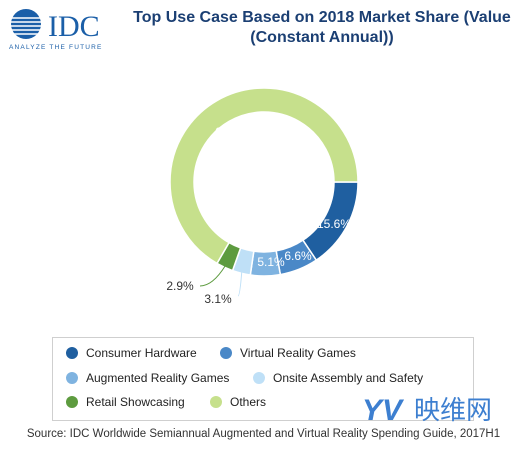 The image size is (527, 455). Describe the element at coordinates (218, 299) in the screenshot. I see `slice-label: 3.1%` at that location.